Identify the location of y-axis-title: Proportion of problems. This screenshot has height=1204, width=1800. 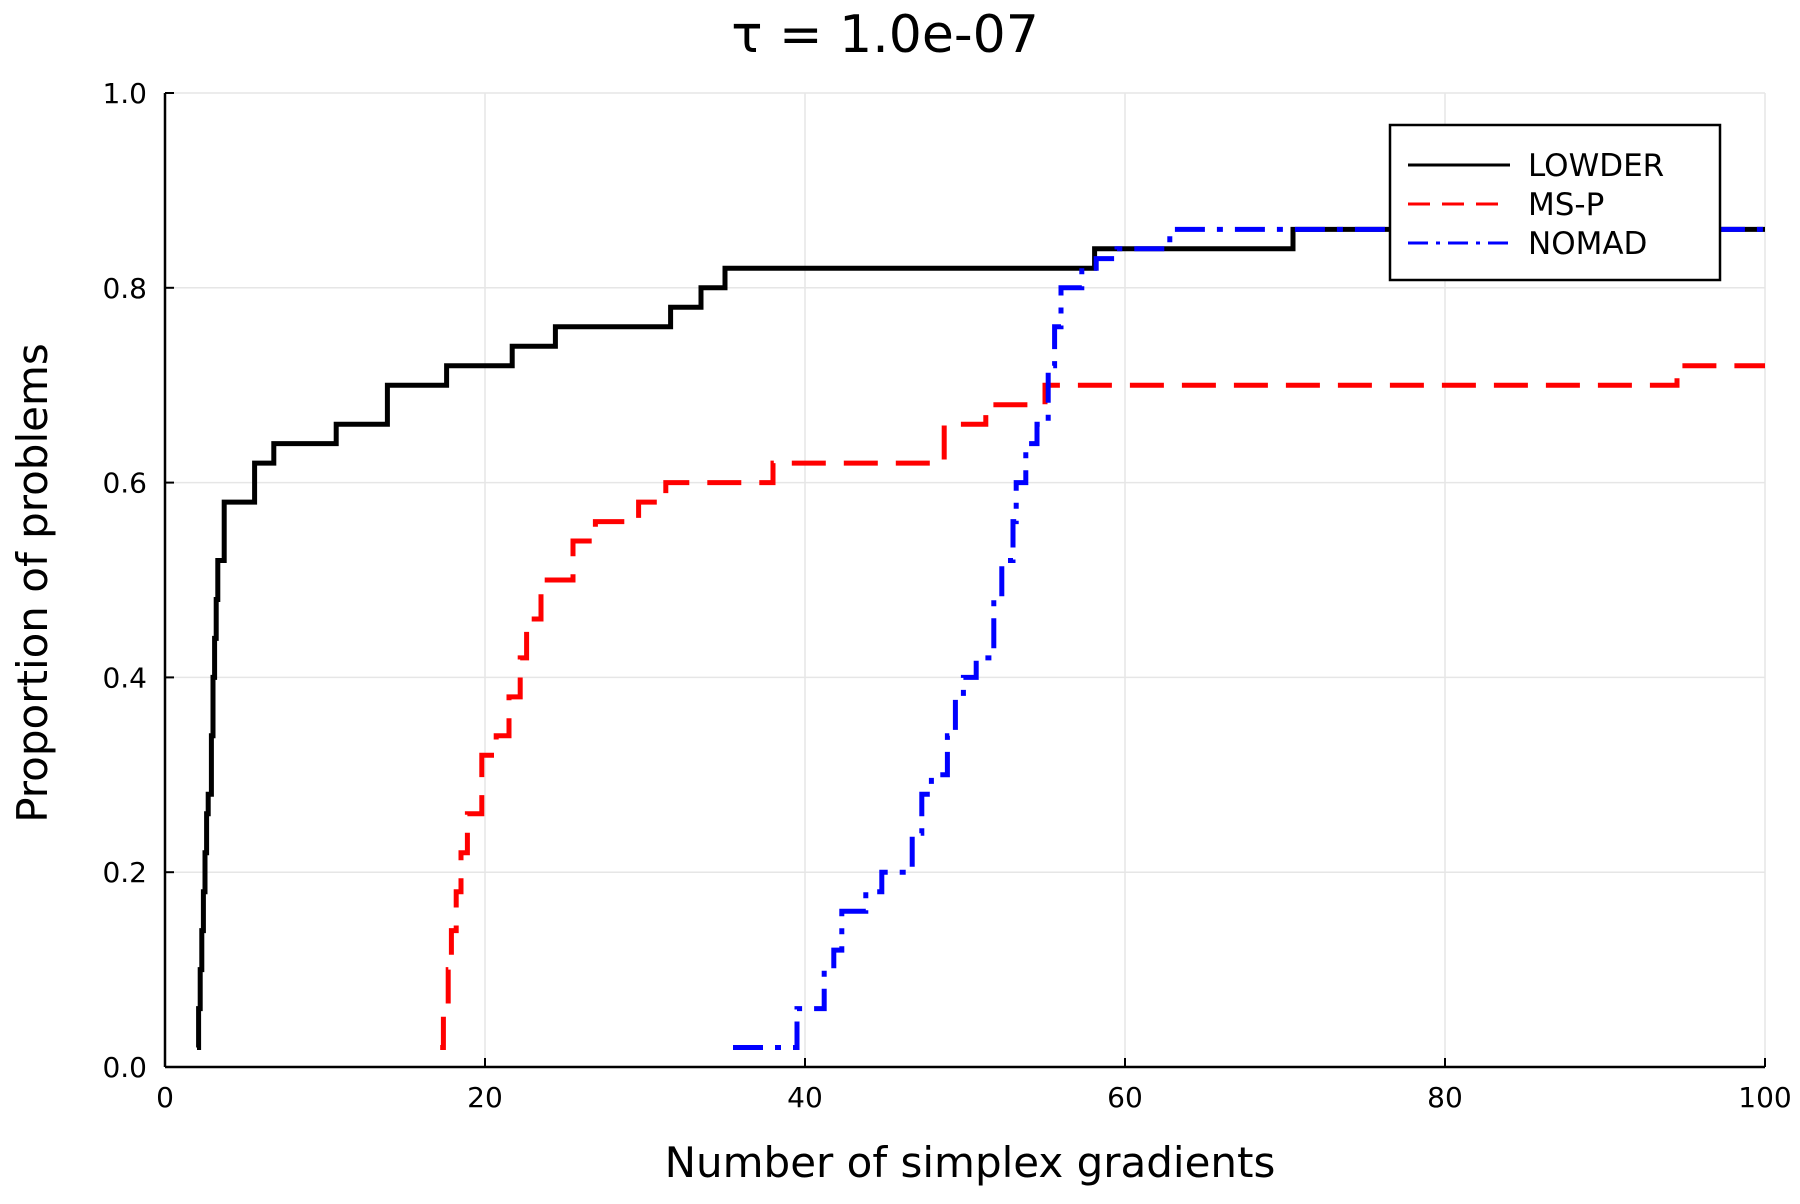
(32, 583).